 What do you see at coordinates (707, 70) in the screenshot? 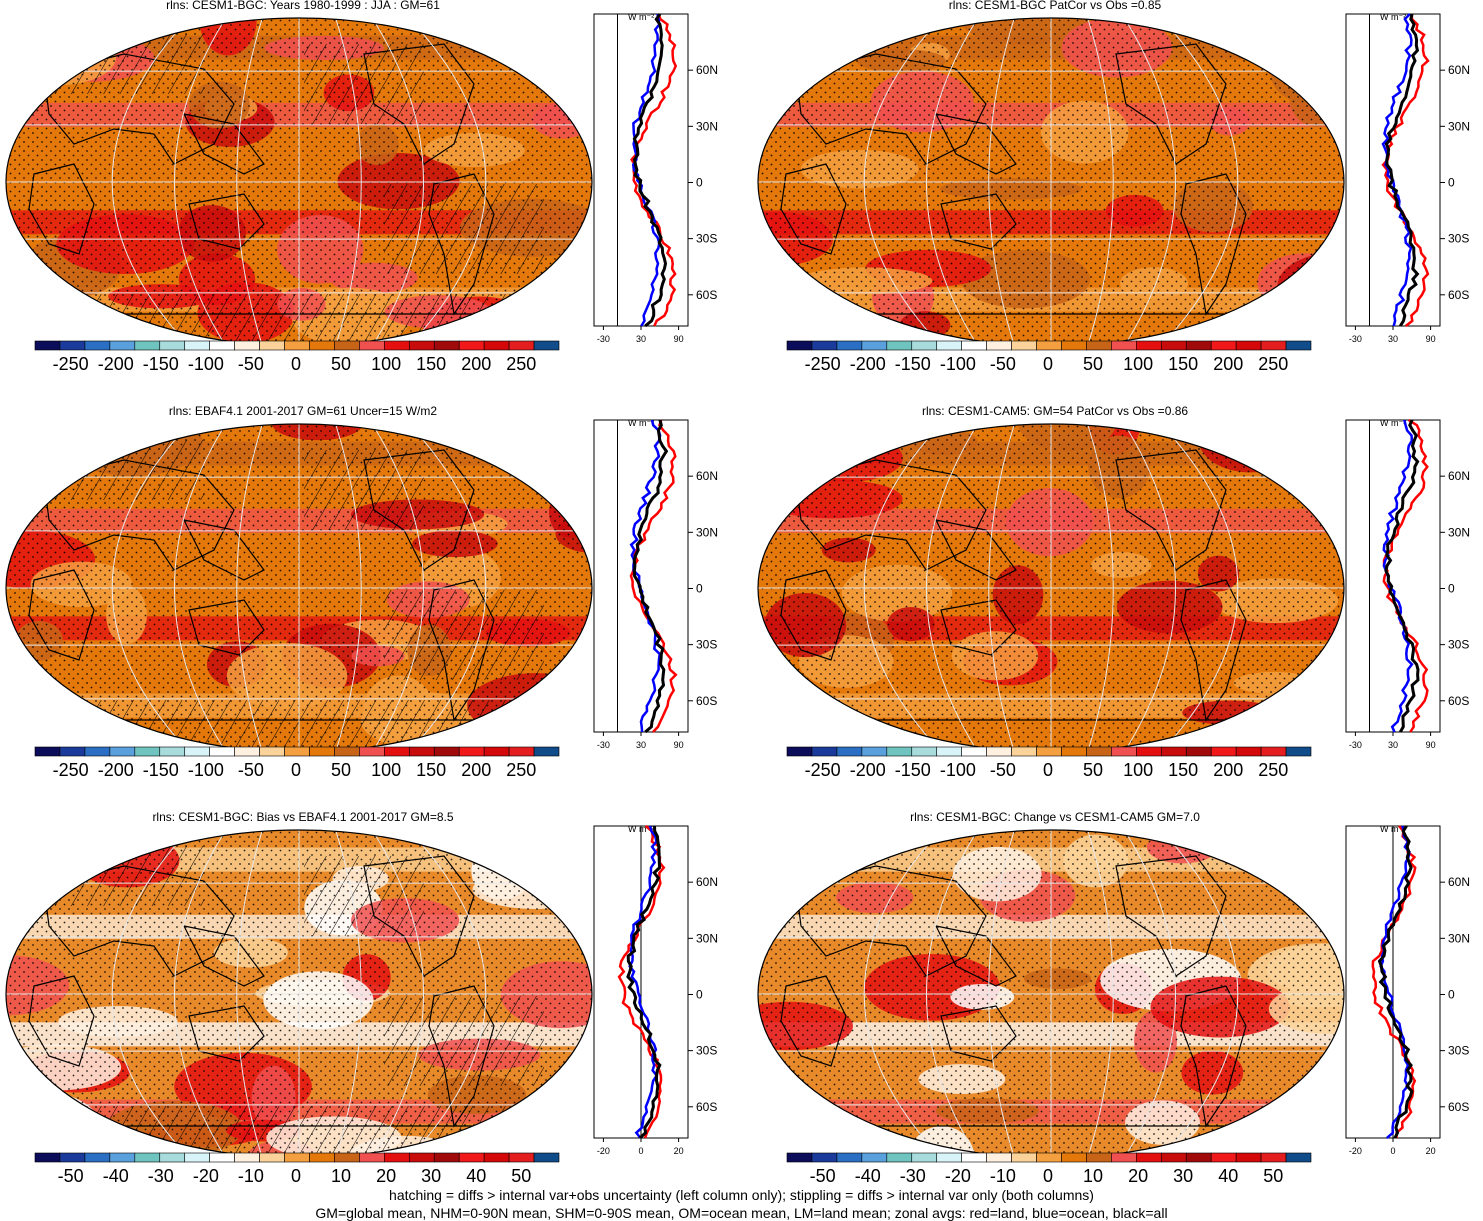
I see `lat-label: 60N` at bounding box center [707, 70].